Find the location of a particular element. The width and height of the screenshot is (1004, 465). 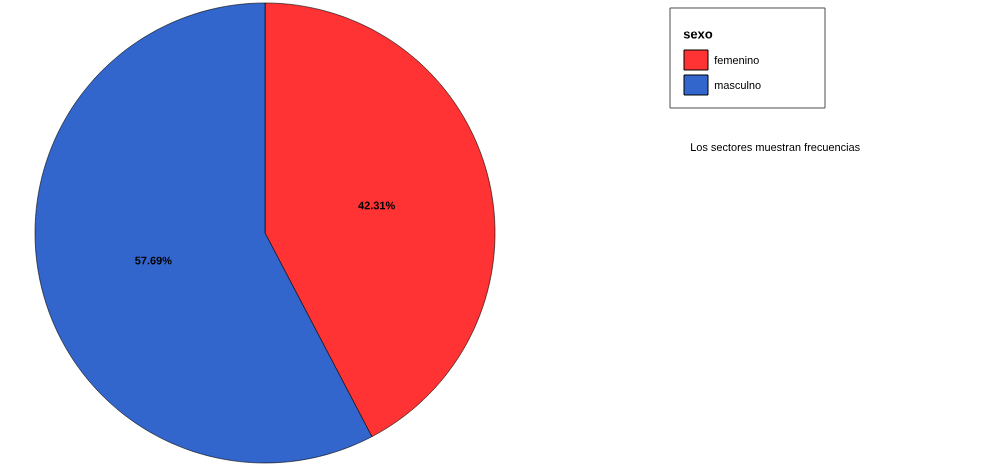

legend-label: femenino is located at coordinates (736, 60).